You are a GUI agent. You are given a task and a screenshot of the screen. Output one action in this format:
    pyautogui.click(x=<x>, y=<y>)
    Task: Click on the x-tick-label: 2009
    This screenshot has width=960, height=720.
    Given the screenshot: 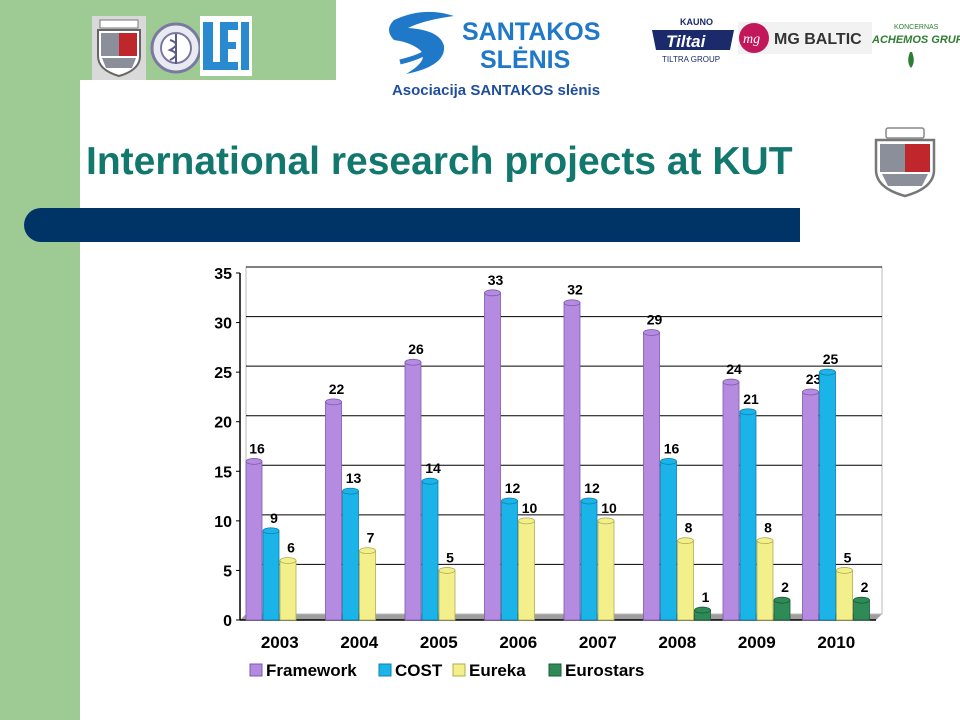 What is the action you would take?
    pyautogui.click(x=757, y=642)
    